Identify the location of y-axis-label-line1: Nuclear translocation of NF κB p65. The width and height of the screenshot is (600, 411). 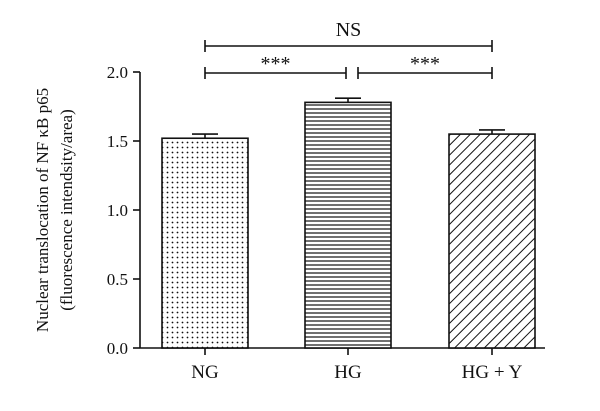
(42, 210).